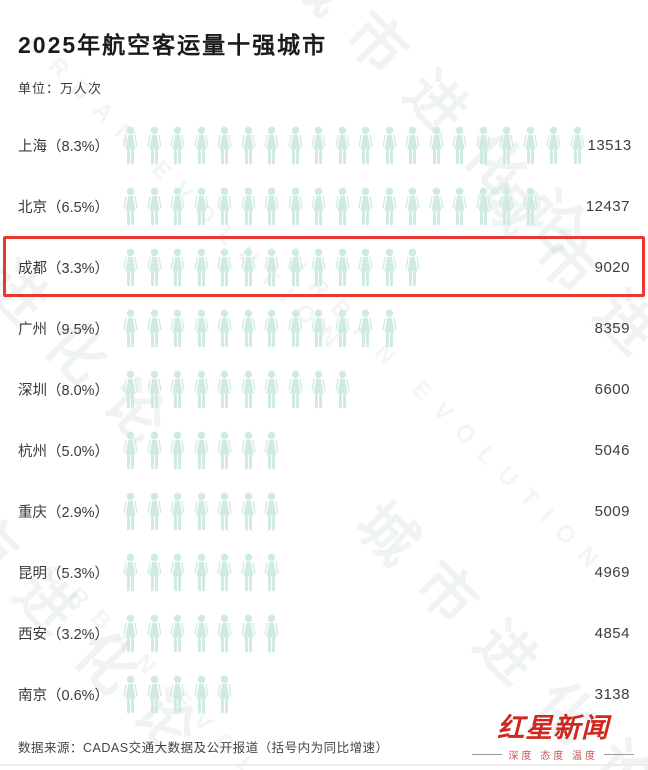 The height and width of the screenshot is (770, 648). I want to click on chart-row: 西安（3.2%）, so click(324, 633).